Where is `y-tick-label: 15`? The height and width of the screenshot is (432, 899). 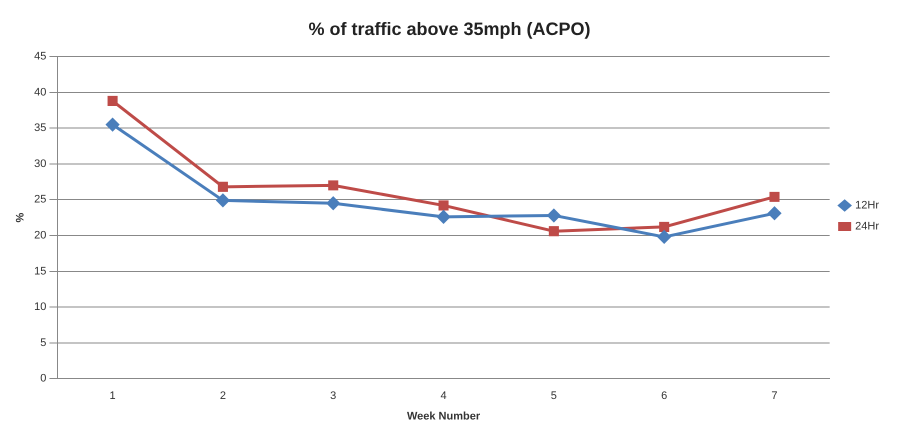 y-tick-label: 15 is located at coordinates (40, 271).